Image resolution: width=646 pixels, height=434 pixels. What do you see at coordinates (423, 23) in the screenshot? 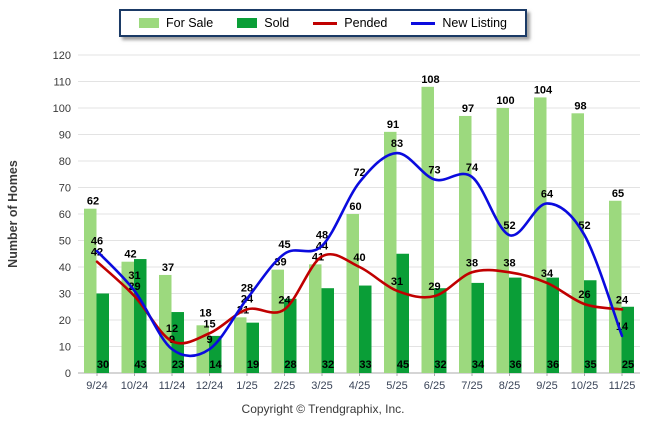
I see `new-listing-line-swatch-icon` at bounding box center [423, 23].